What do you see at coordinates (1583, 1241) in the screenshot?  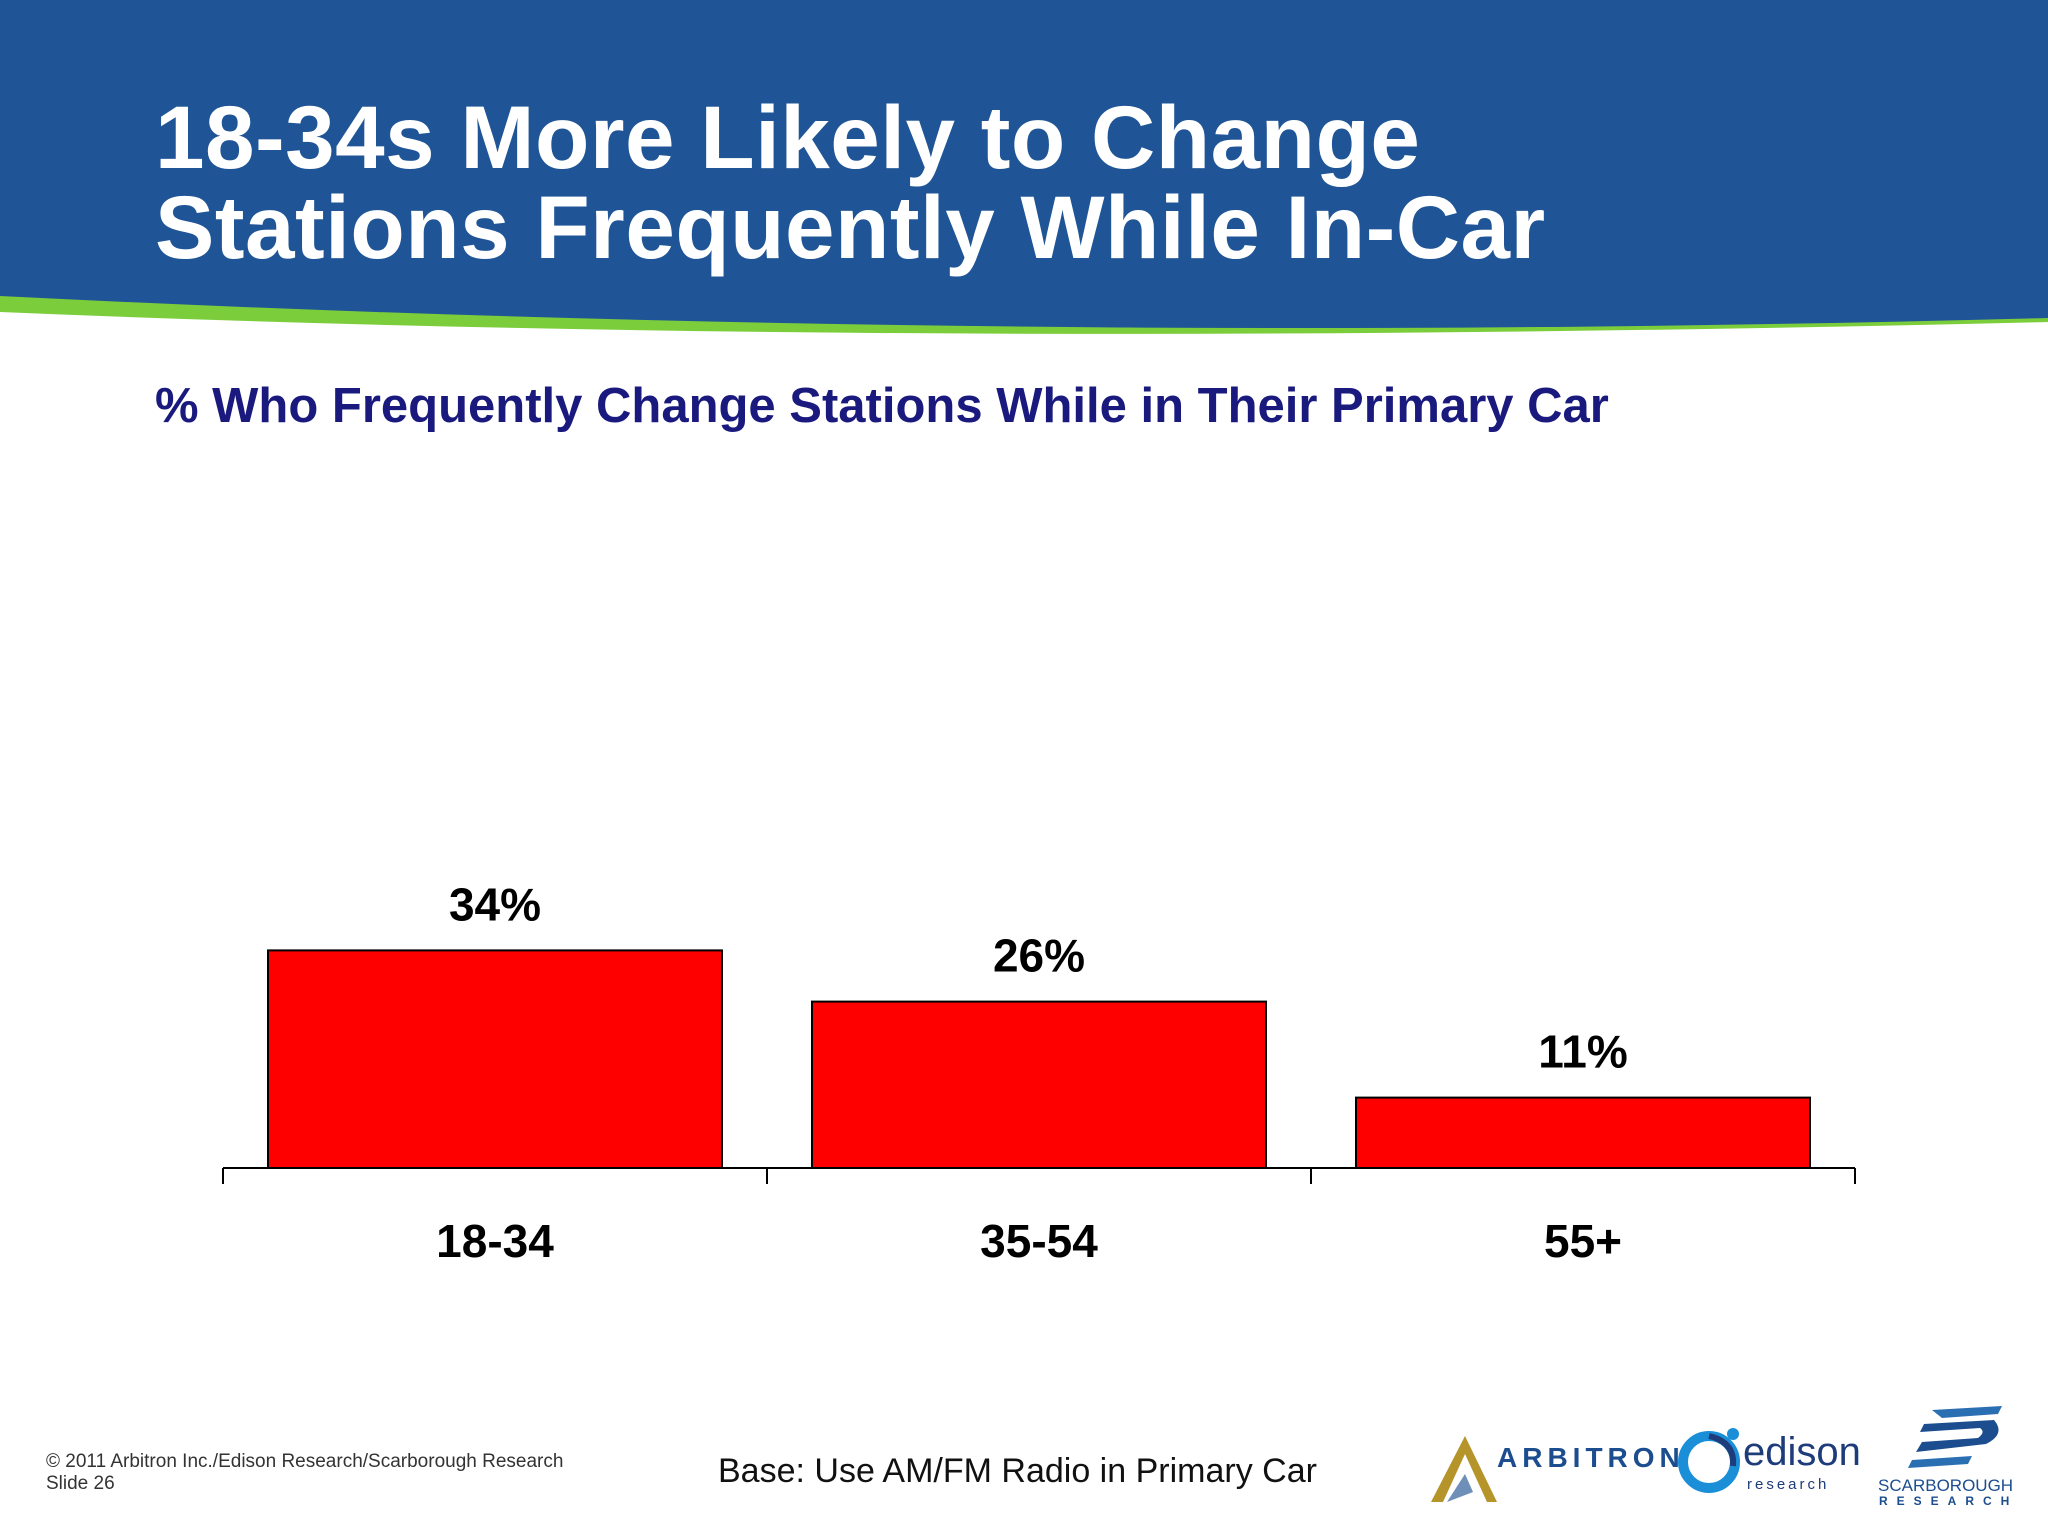 I see `category-label-55+: 55+` at bounding box center [1583, 1241].